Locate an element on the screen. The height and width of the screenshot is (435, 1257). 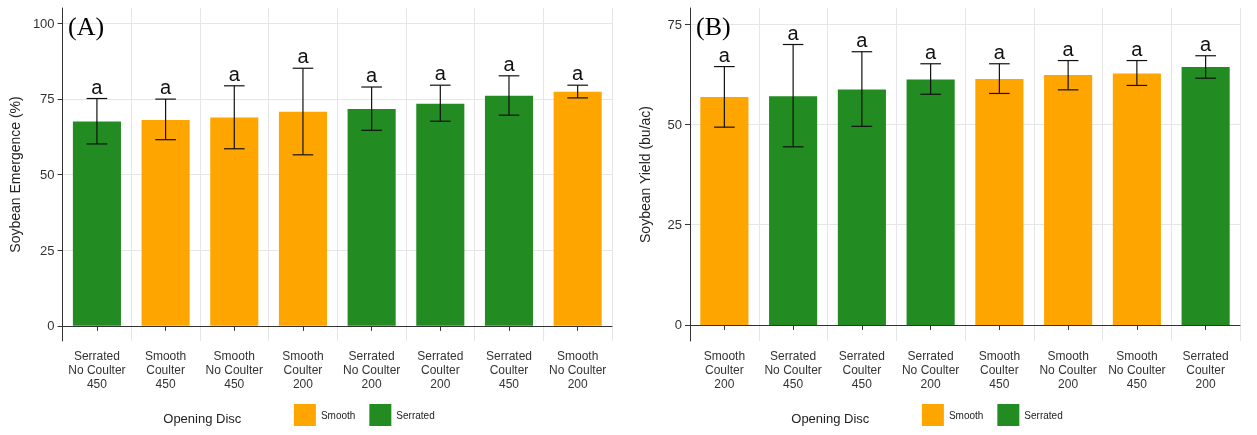
y-axis-title: Soybean Yield (bu/ac) is located at coordinates (645, 174).